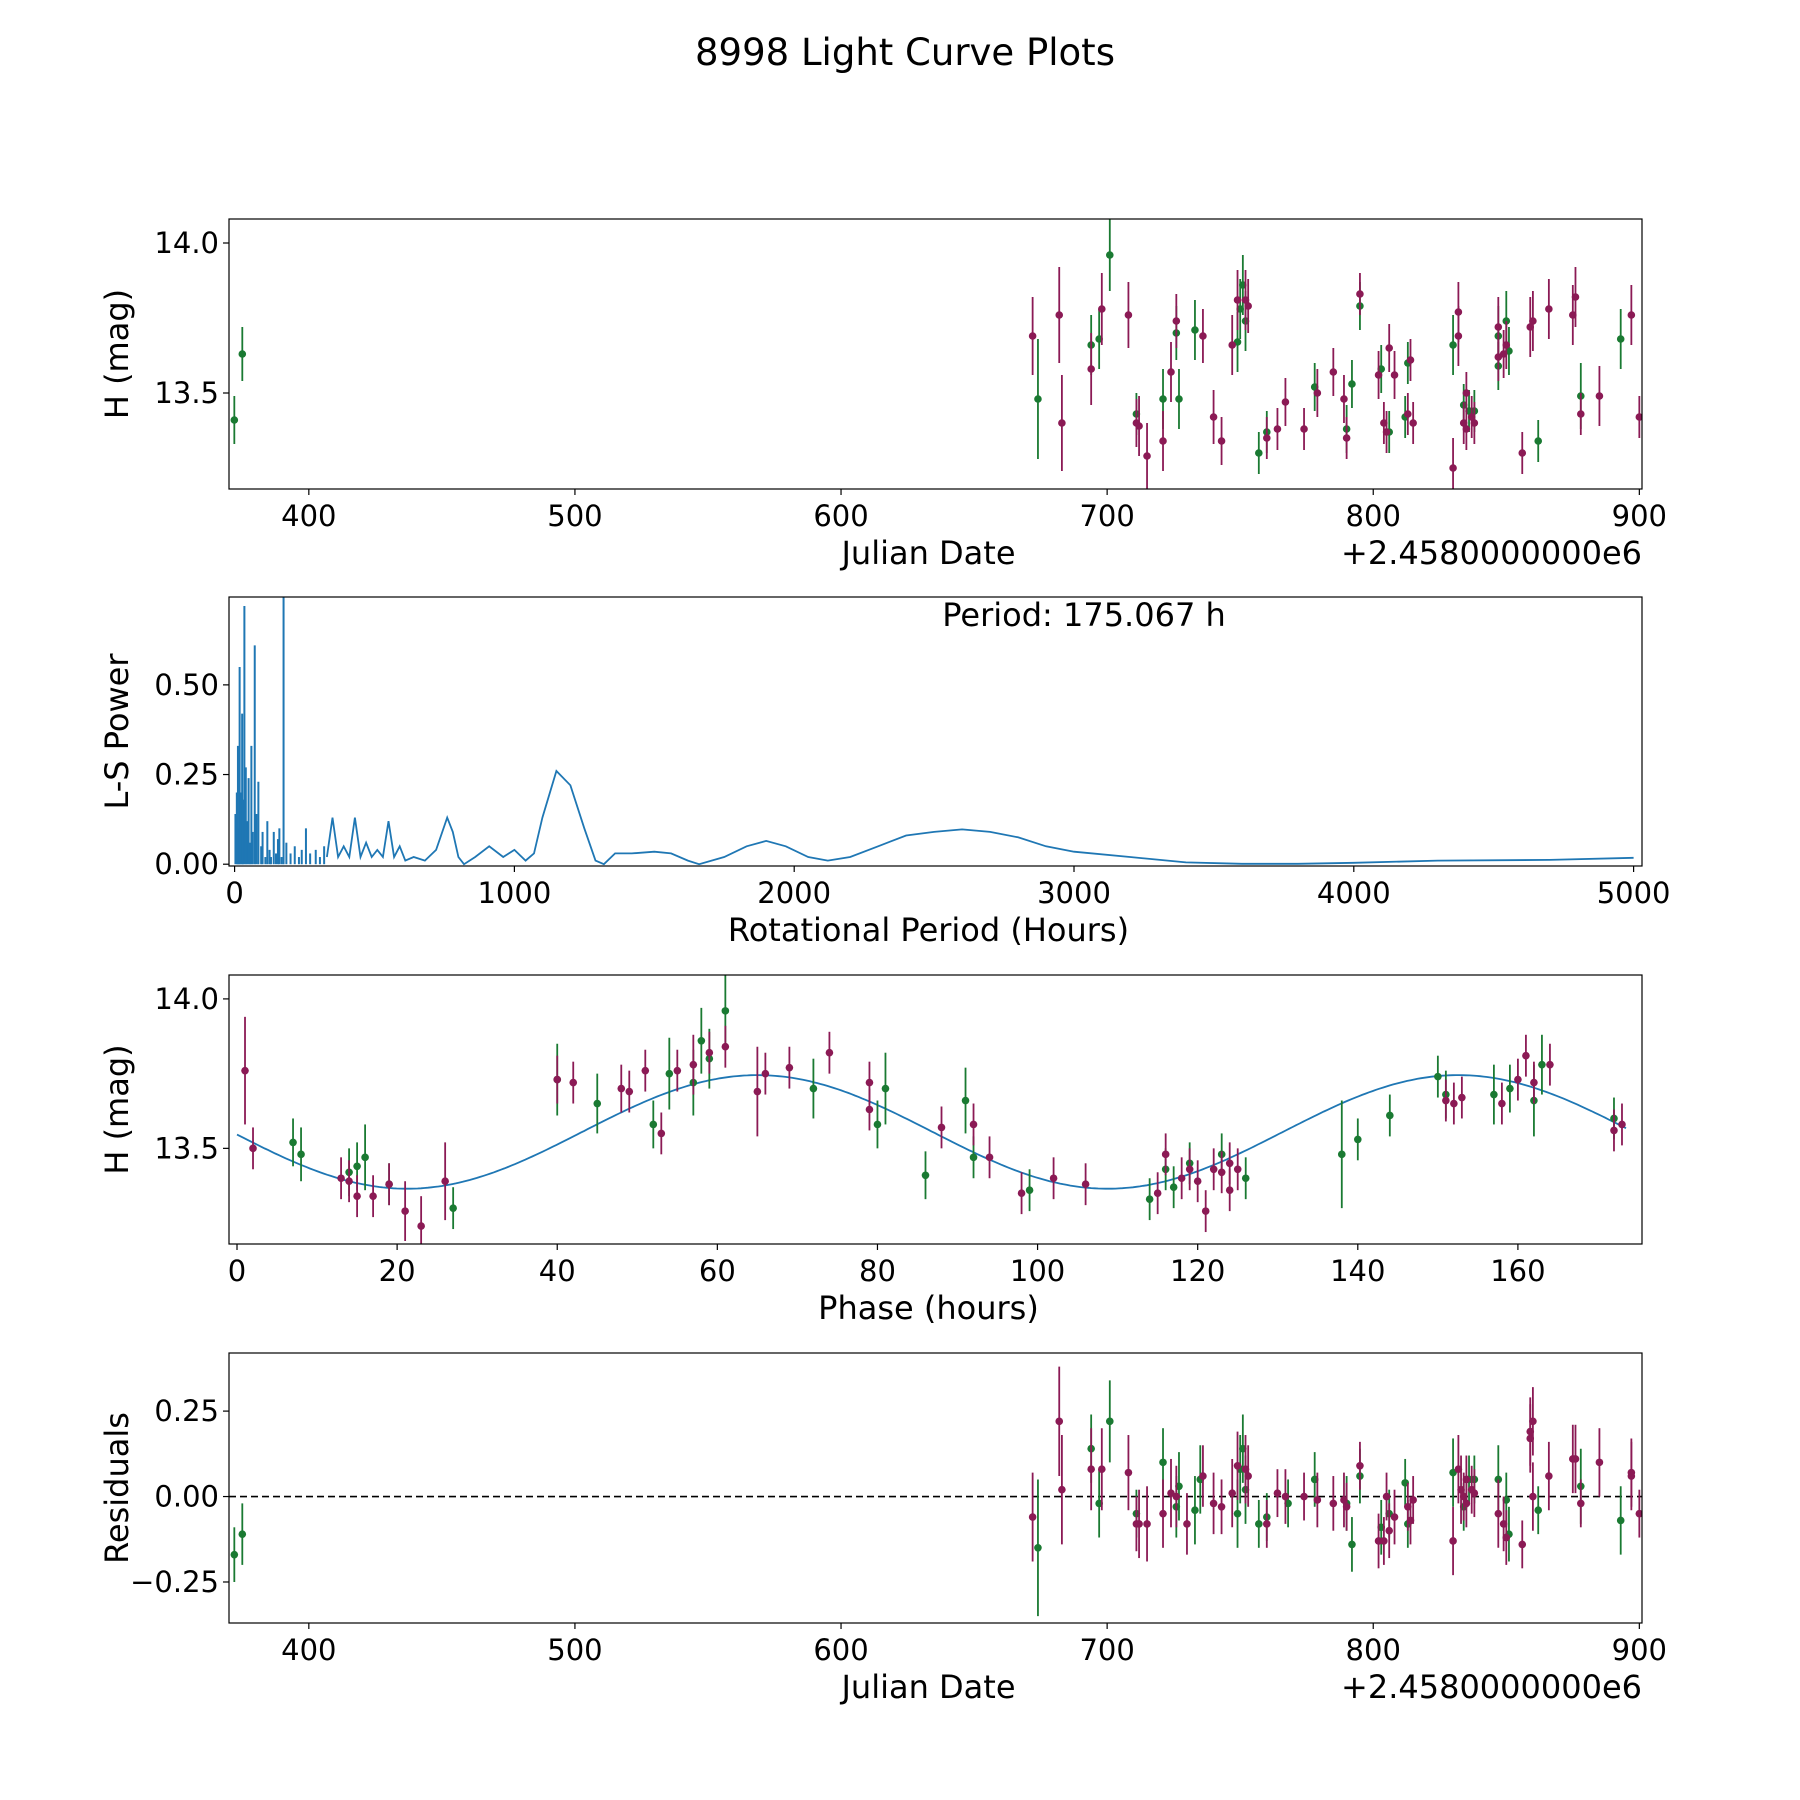  I want to click on x-tick-label: 80, so click(877, 1271).